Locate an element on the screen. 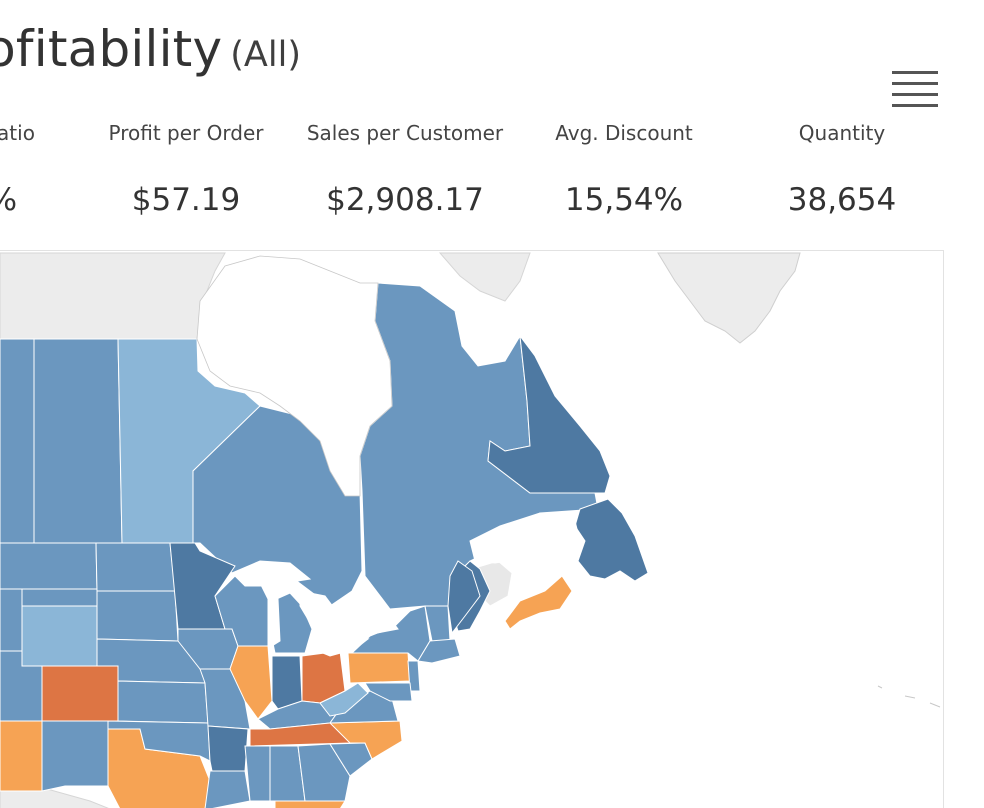 The height and width of the screenshot is (808, 984). region-bc is located at coordinates (17, 441).